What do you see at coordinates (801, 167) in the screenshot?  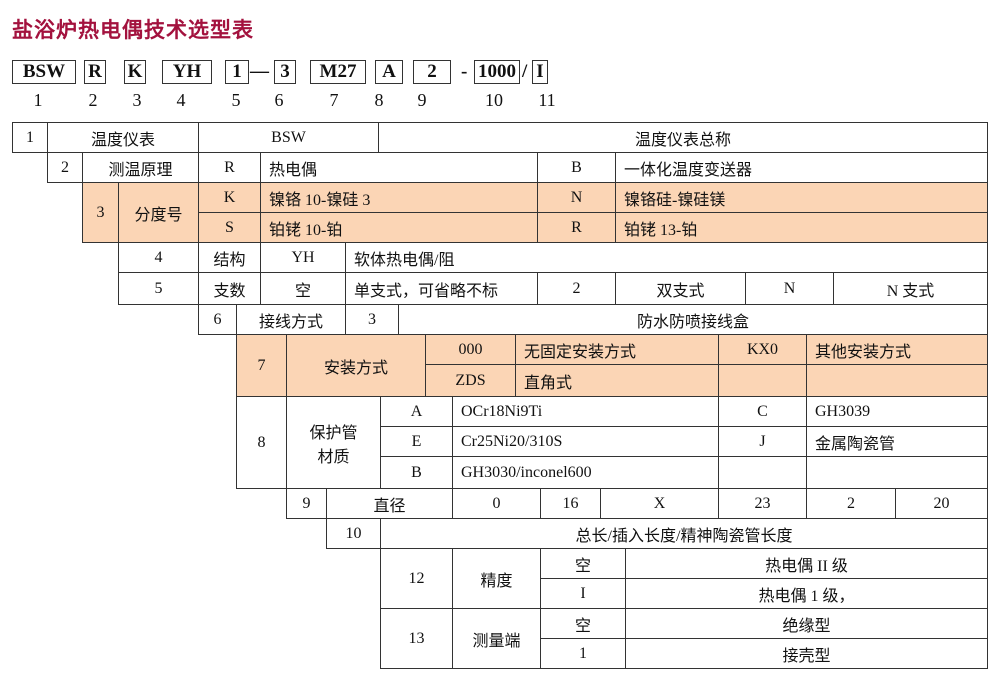 I see `cell-r2-5: 一体化温度变送器` at bounding box center [801, 167].